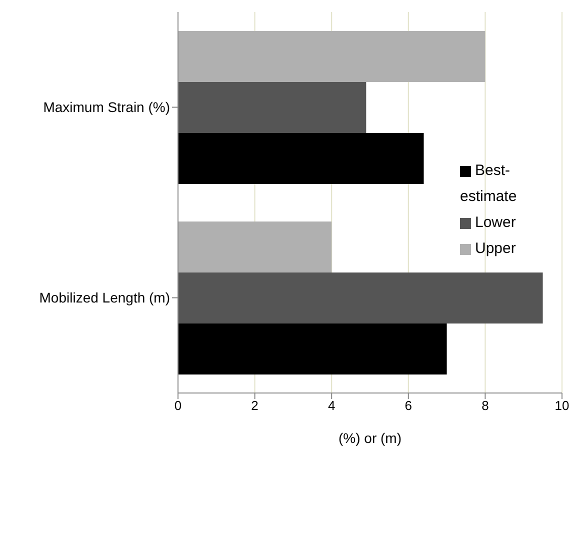  What do you see at coordinates (178, 406) in the screenshot?
I see `x-tick-label: 0` at bounding box center [178, 406].